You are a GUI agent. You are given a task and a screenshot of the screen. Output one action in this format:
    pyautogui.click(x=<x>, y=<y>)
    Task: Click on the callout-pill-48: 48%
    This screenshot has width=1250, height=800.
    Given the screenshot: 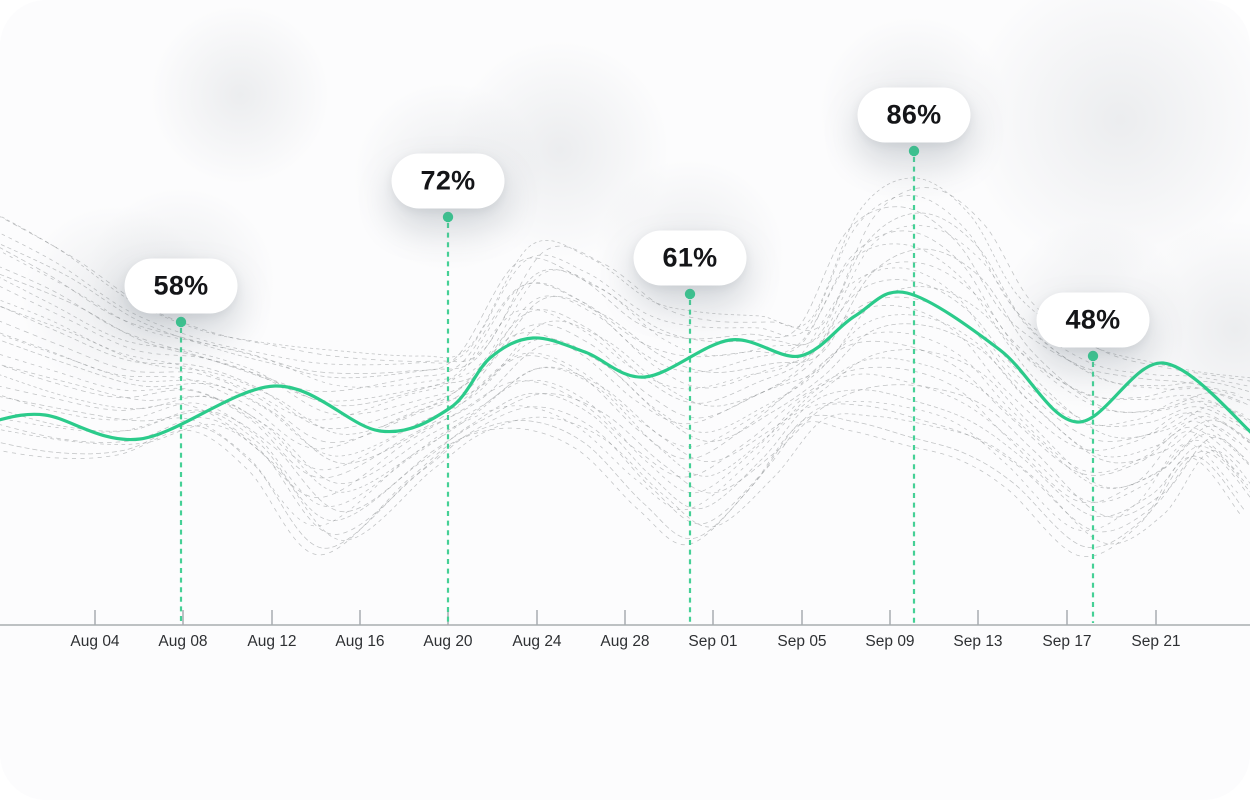 What is the action you would take?
    pyautogui.click(x=1093, y=320)
    